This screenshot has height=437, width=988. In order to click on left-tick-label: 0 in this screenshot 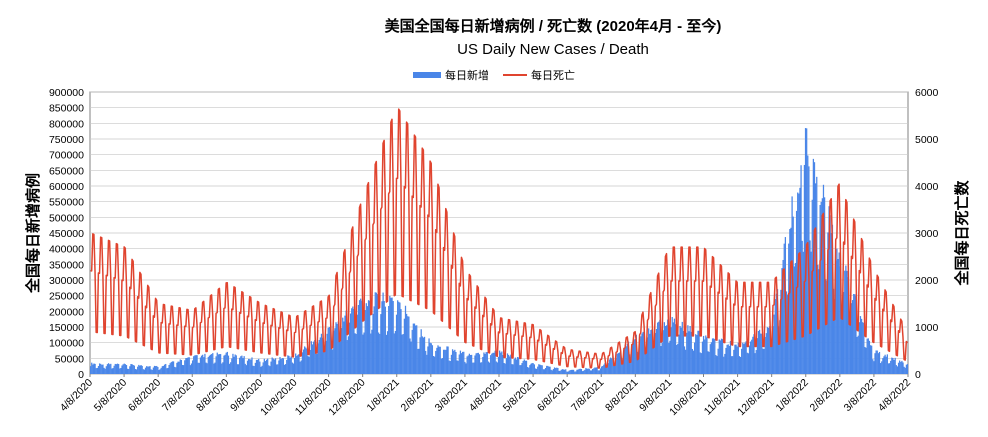, I will do `click(81, 375)`.